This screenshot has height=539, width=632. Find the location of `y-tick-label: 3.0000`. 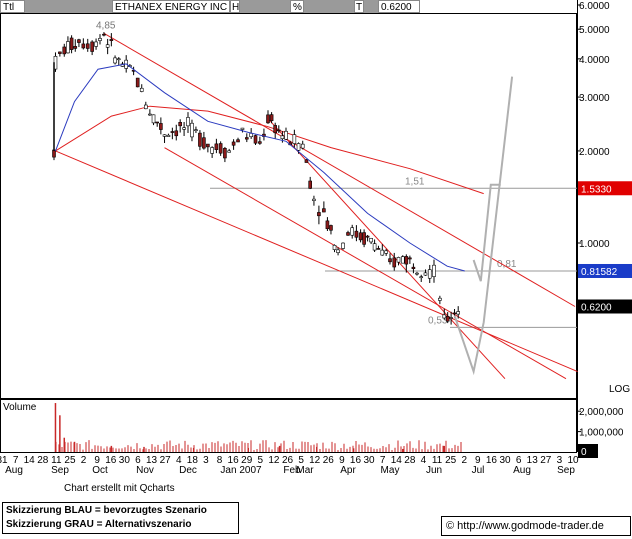

y-tick-label: 3.0000 is located at coordinates (594, 98).